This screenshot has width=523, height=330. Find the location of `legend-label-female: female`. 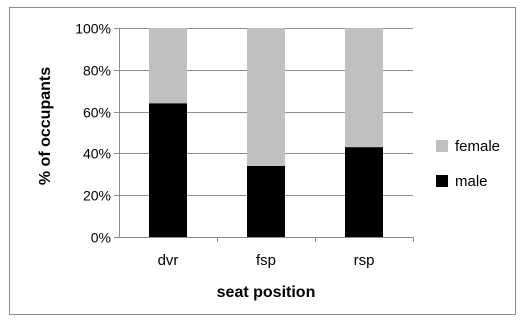

legend-label-female: female is located at coordinates (477, 146).